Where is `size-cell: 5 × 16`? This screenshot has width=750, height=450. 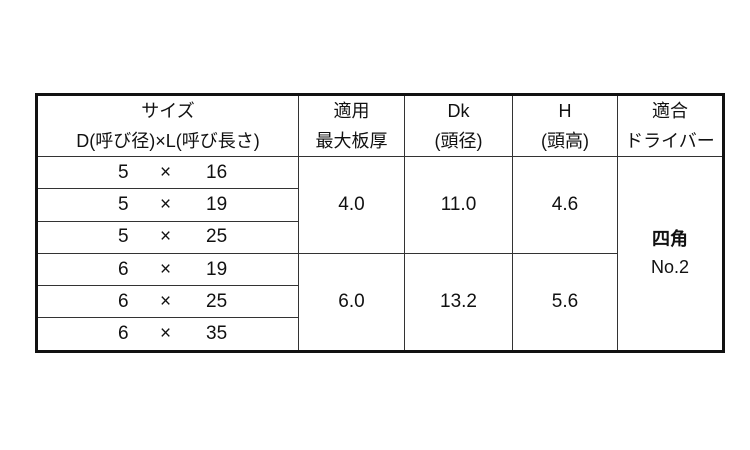
size-cell: 5 × 16 is located at coordinates (167, 172).